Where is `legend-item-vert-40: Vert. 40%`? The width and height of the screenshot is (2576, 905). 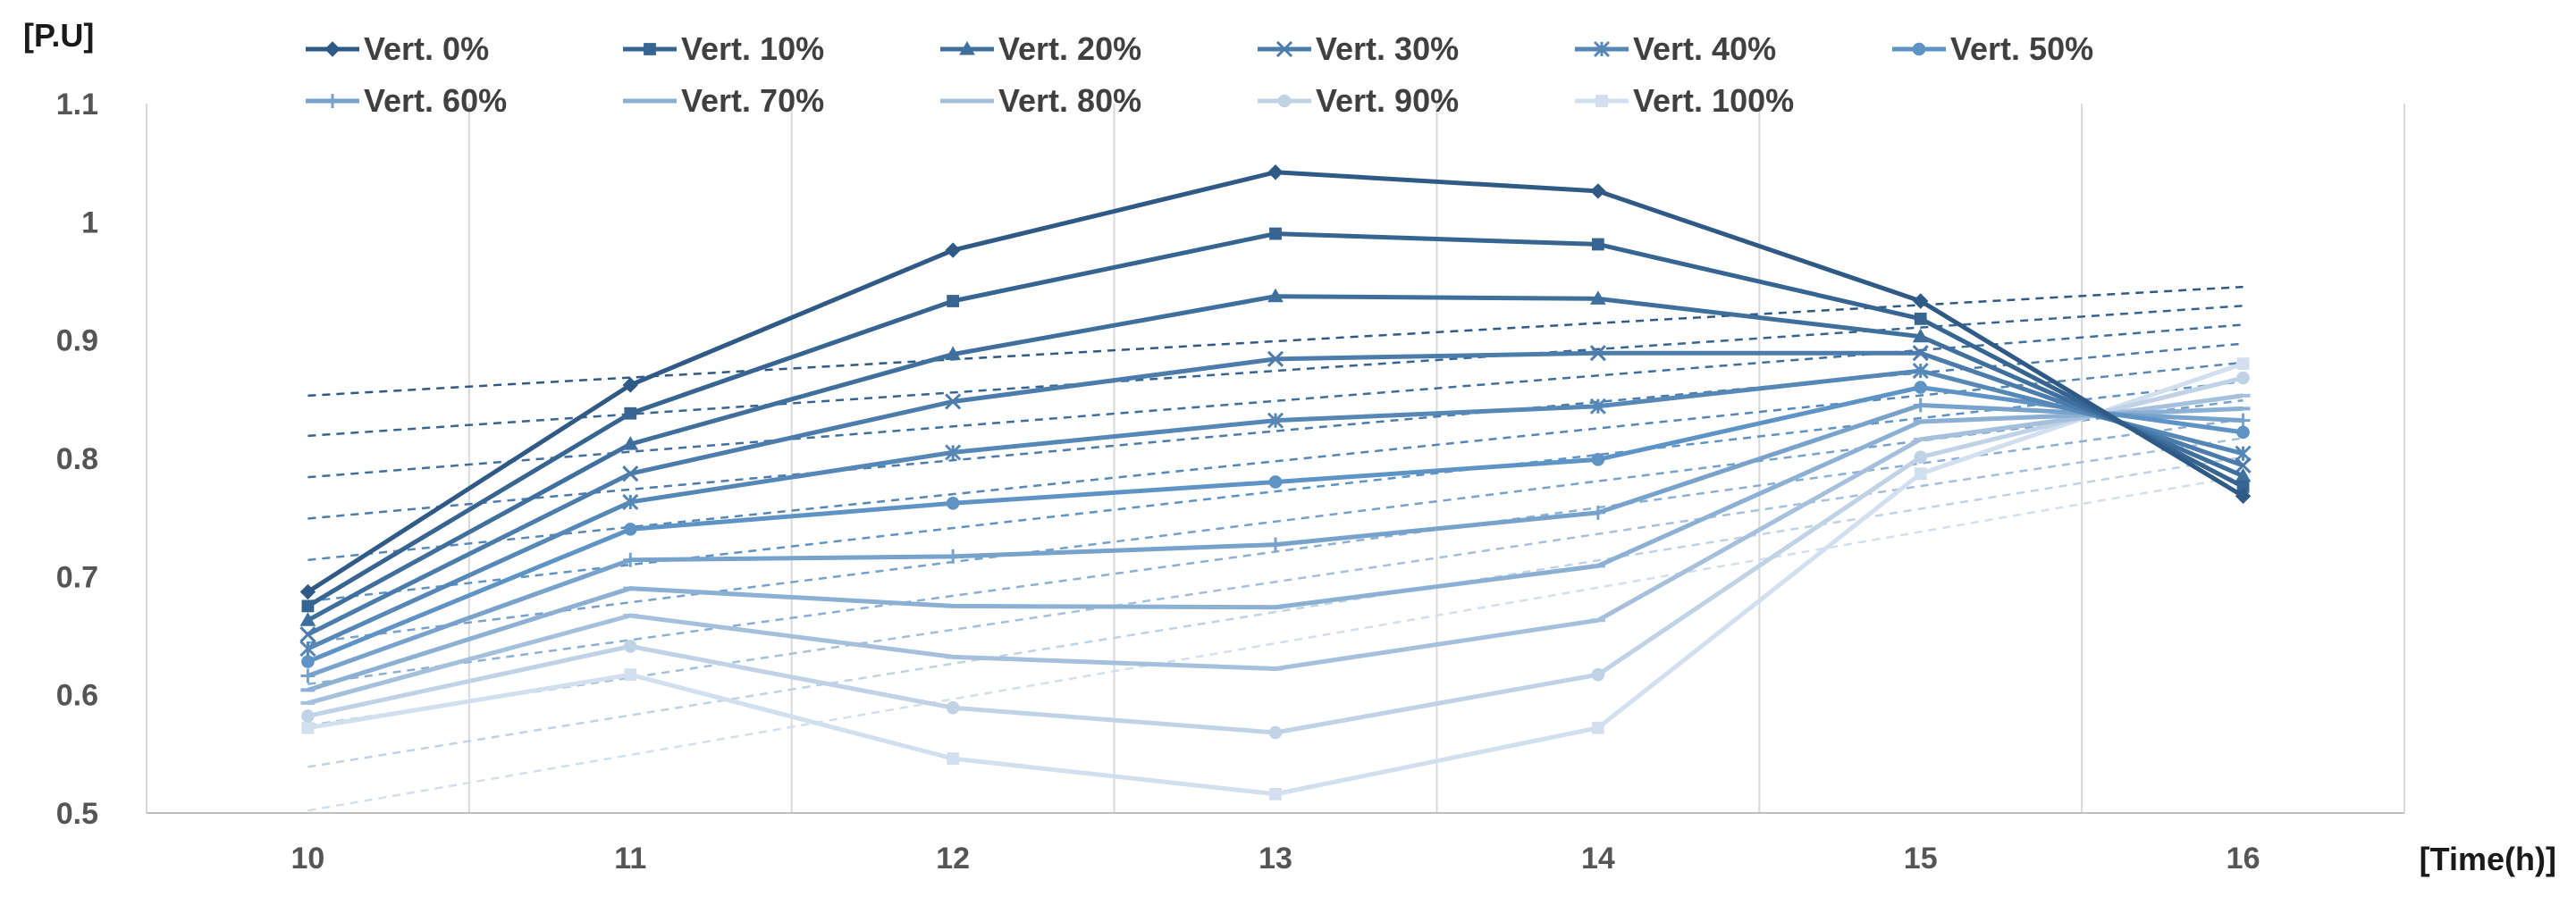 legend-item-vert-40: Vert. 40% is located at coordinates (1676, 49).